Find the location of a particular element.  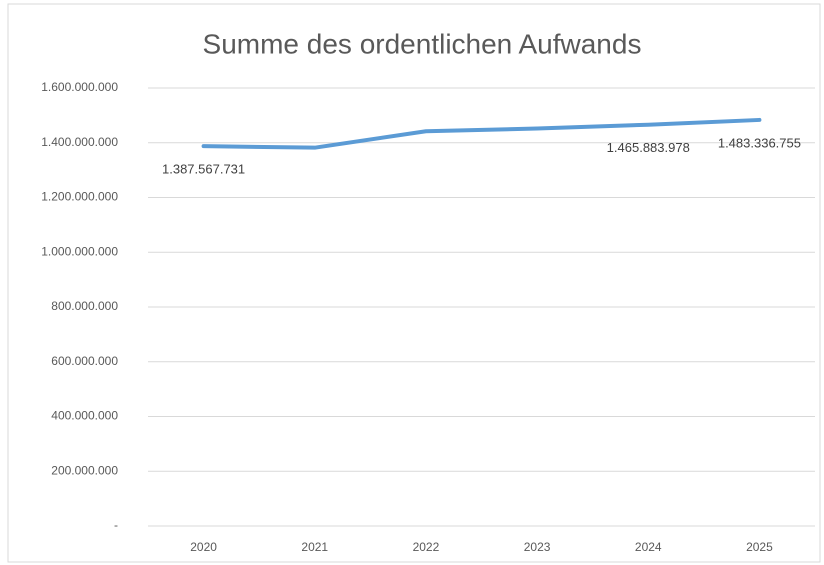

x-tick-label: 2021 is located at coordinates (314, 547).